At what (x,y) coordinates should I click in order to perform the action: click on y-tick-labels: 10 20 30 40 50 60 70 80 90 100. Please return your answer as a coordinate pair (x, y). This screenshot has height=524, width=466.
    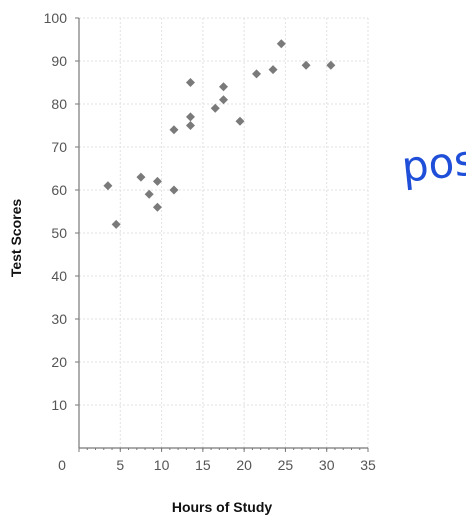
    Looking at the image, I should click on (56, 211).